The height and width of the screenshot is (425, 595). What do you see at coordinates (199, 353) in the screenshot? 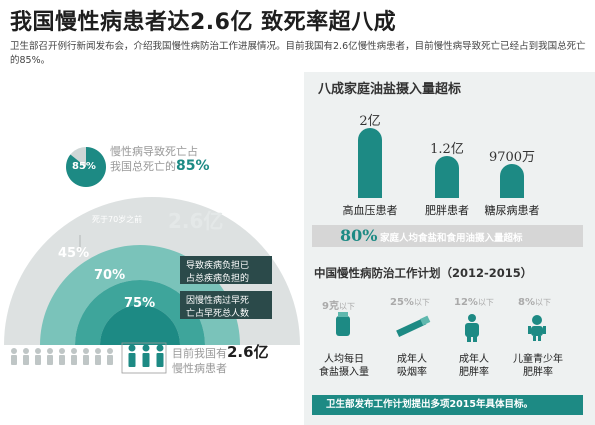
I see `patients-prefix: 目前我国有` at bounding box center [199, 353].